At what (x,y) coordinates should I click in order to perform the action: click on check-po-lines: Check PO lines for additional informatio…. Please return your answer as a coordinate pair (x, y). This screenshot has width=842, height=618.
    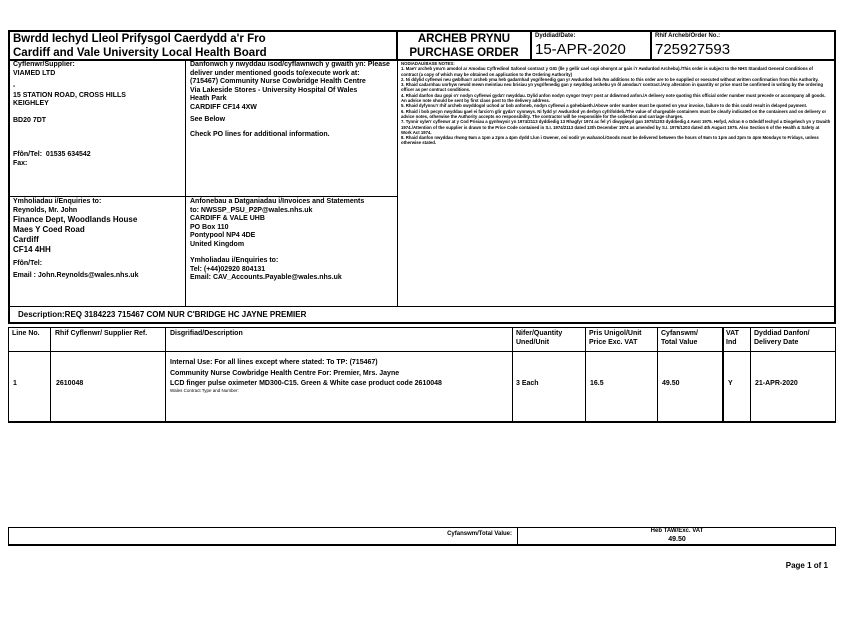
    Looking at the image, I should click on (260, 134).